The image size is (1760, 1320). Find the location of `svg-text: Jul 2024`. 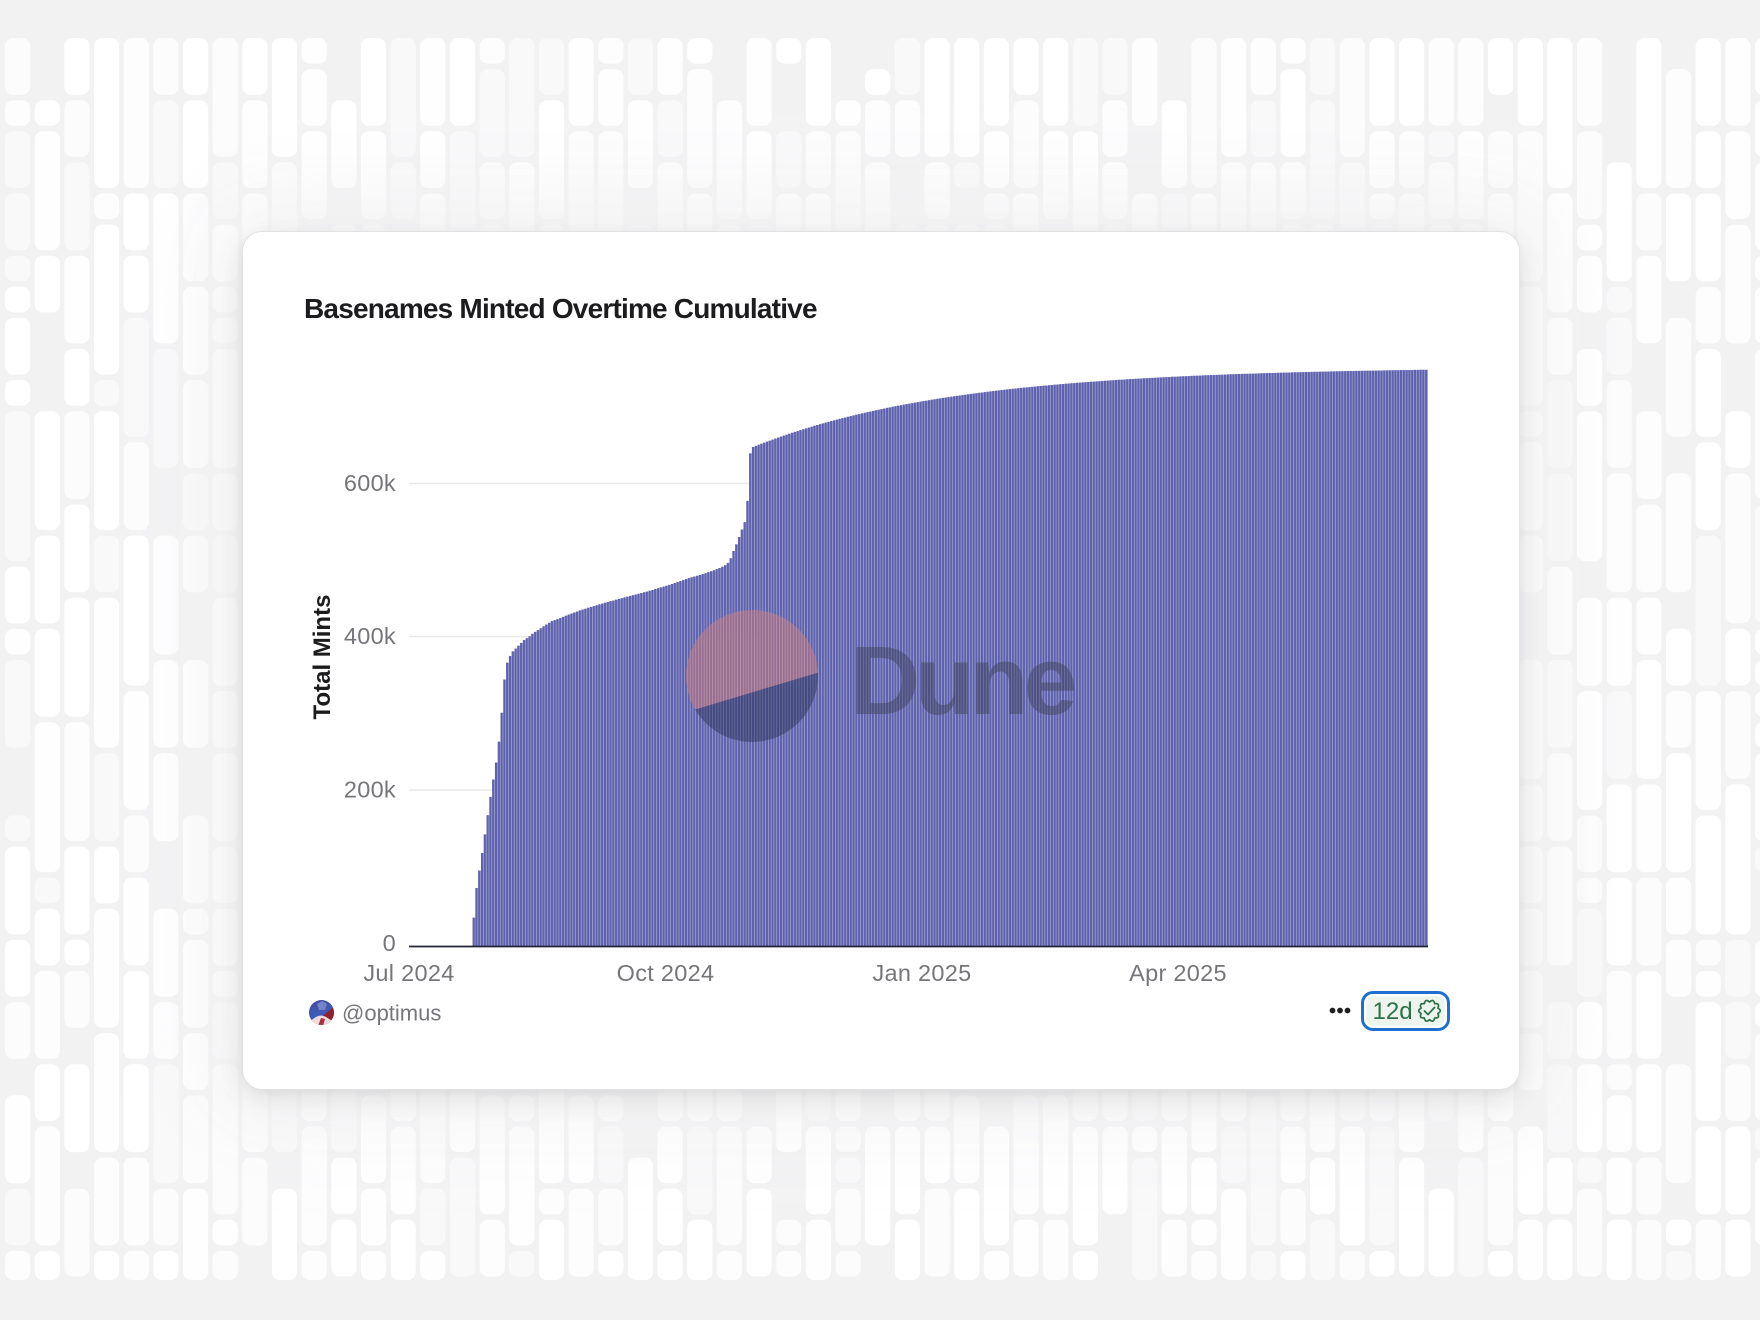

svg-text: Jul 2024 is located at coordinates (408, 973).